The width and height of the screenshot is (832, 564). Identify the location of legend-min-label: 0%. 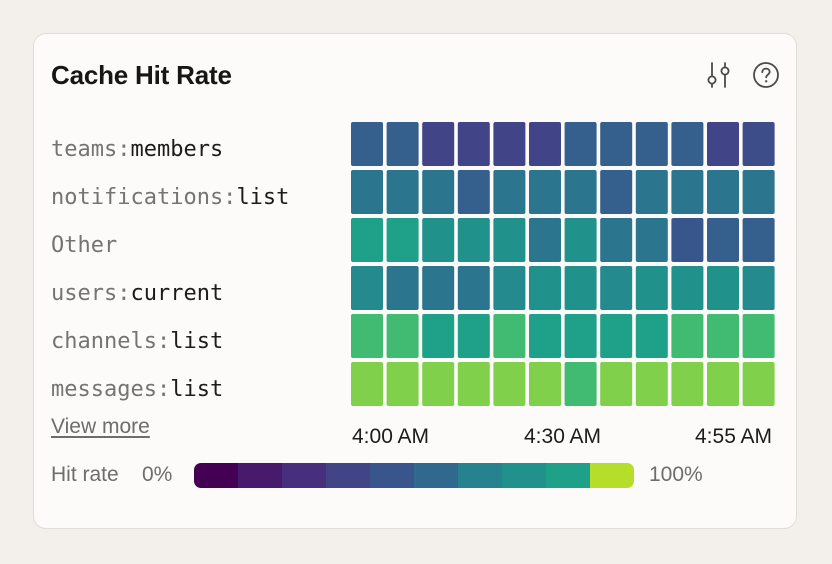
(157, 474).